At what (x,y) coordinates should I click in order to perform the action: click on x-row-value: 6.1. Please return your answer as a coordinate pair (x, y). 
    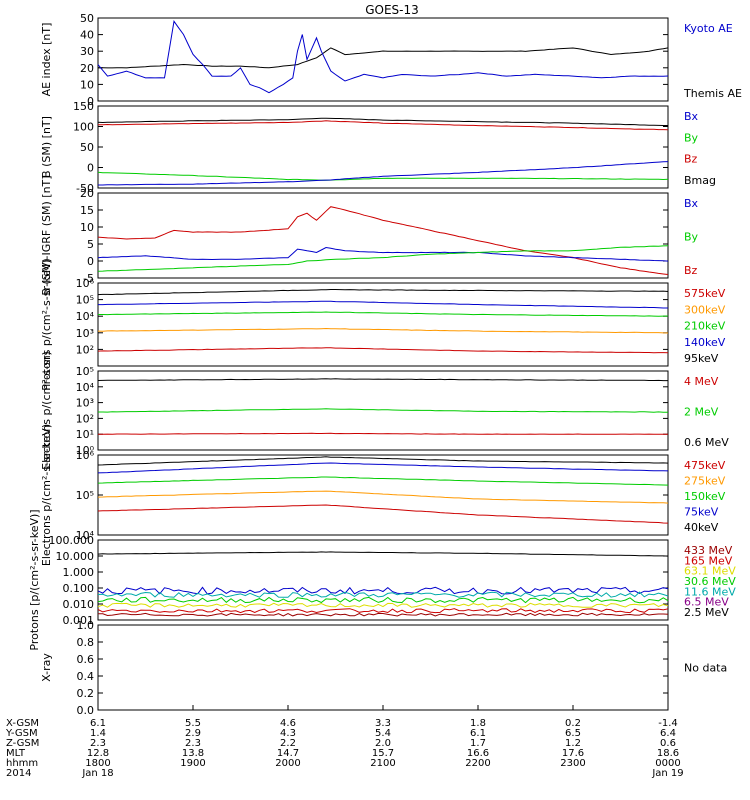
    Looking at the image, I should click on (98, 723).